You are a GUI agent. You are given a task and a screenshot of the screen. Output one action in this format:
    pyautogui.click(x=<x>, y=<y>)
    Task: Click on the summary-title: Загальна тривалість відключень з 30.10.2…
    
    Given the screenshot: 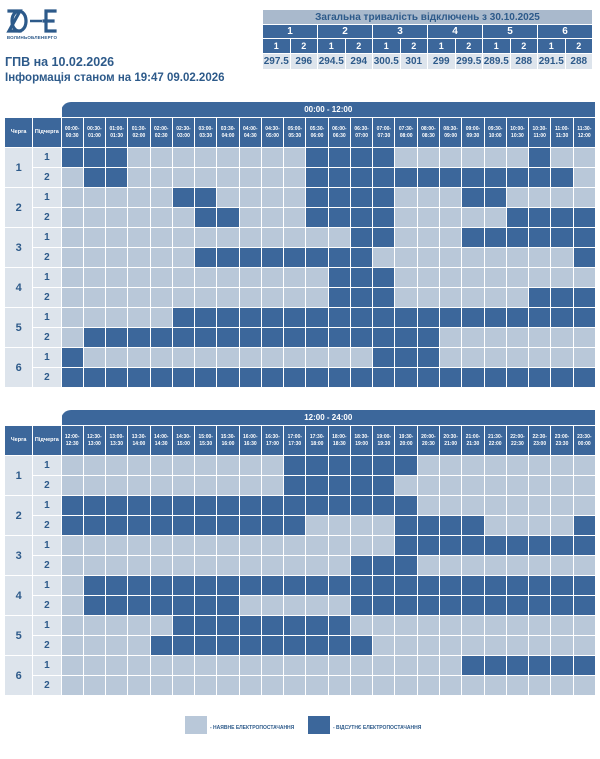 What is the action you would take?
    pyautogui.click(x=427, y=17)
    